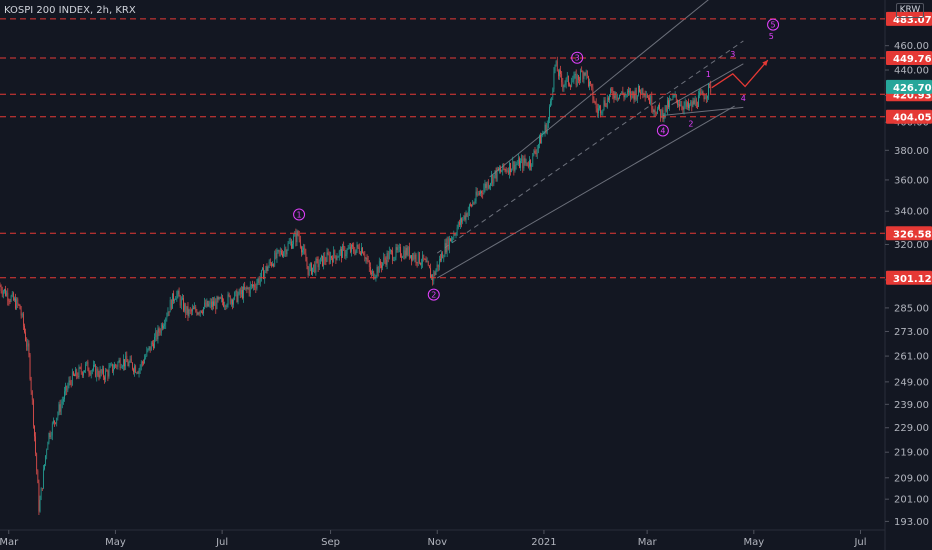 Image resolution: width=932 pixels, height=550 pixels. Describe the element at coordinates (330, 542) in the screenshot. I see `x-tick-label: Sep` at that location.